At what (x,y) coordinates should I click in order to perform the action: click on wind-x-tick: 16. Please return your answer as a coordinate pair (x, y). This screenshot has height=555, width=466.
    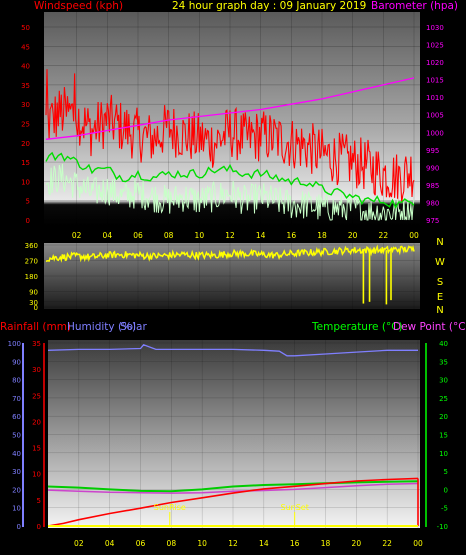
    Looking at the image, I should click on (292, 235).